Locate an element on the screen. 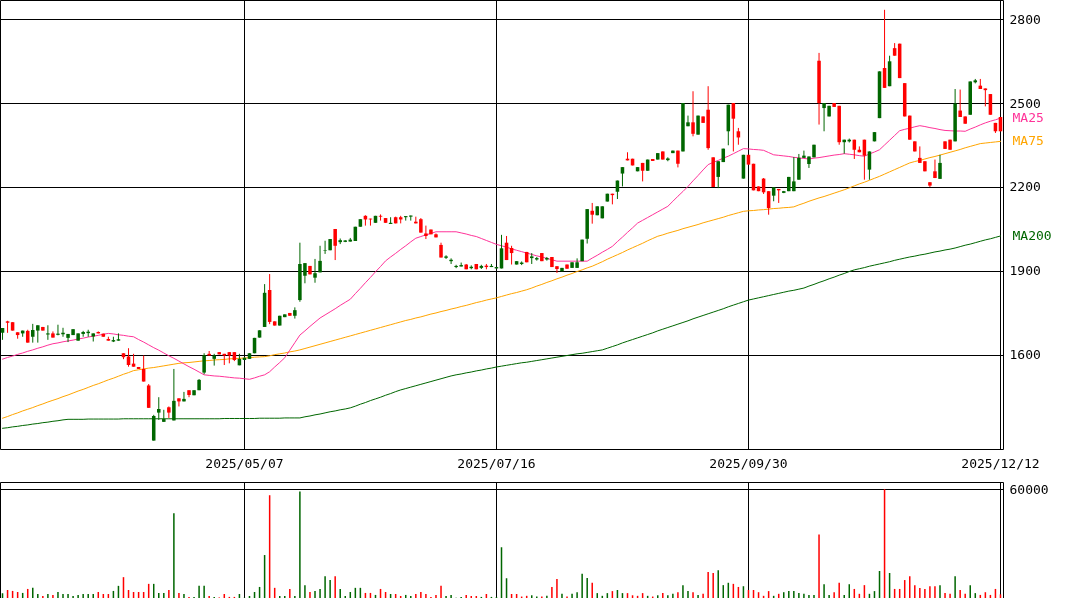  y-tick-label: 2500 is located at coordinates (1025, 103).